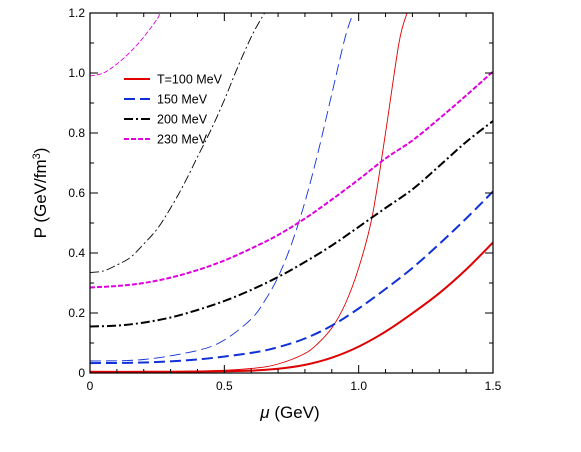  I want to click on legend-label: 150 MeV, so click(182, 100).